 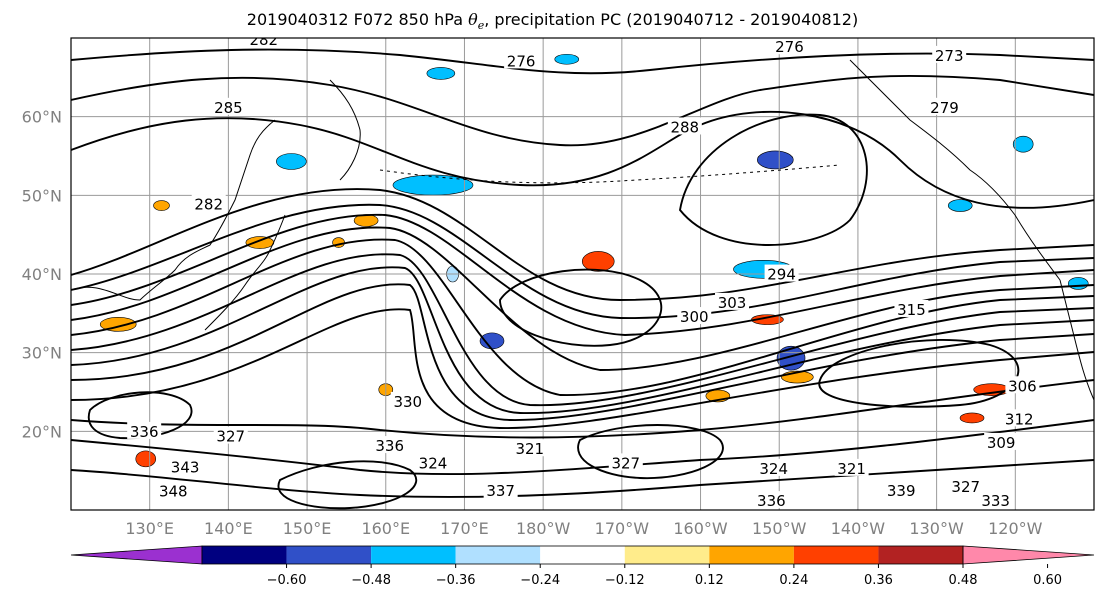 What do you see at coordinates (385, 528) in the screenshot?
I see `lon-label: 160°E` at bounding box center [385, 528].